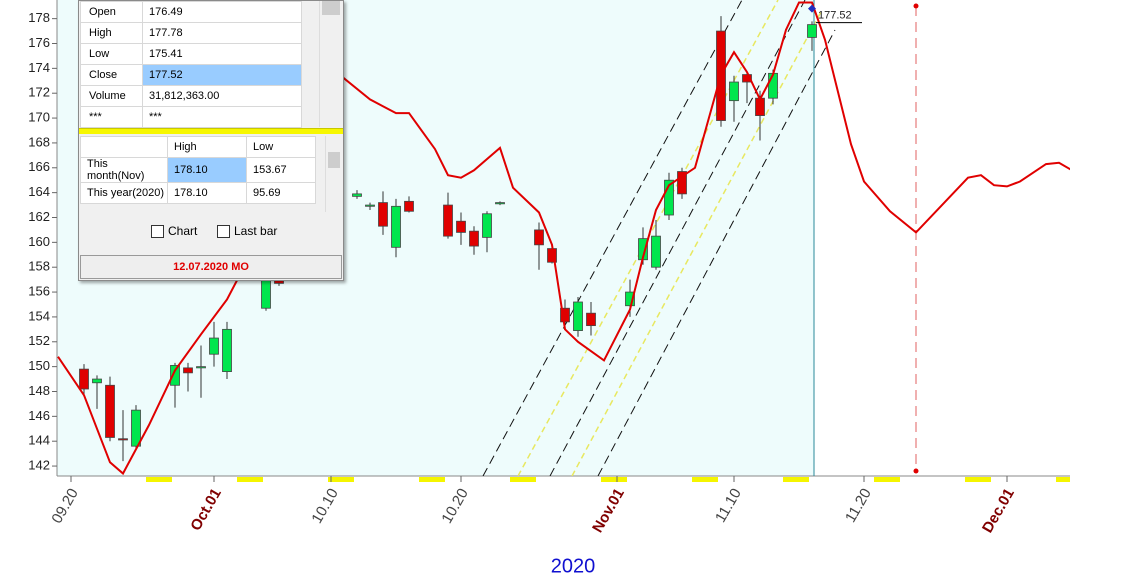  What do you see at coordinates (324, 505) in the screenshot?
I see `x-tick-label: 10.10` at bounding box center [324, 505].